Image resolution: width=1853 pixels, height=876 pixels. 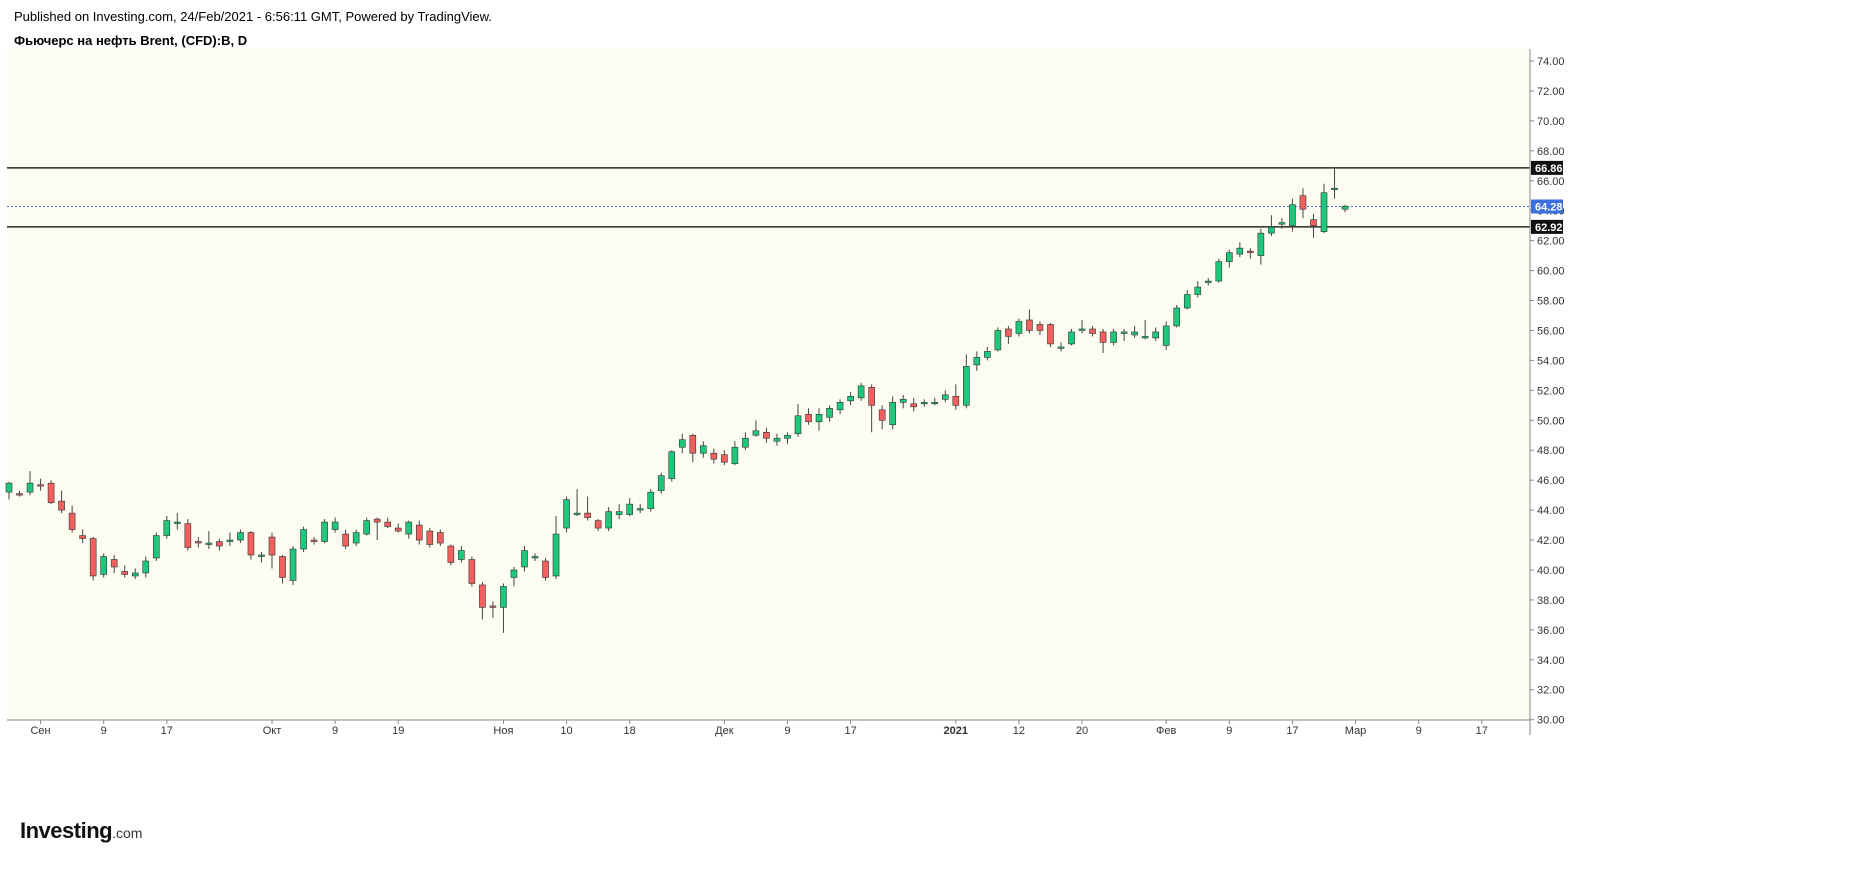 What do you see at coordinates (1551, 451) in the screenshot?
I see `y-tick-label: 48.00` at bounding box center [1551, 451].